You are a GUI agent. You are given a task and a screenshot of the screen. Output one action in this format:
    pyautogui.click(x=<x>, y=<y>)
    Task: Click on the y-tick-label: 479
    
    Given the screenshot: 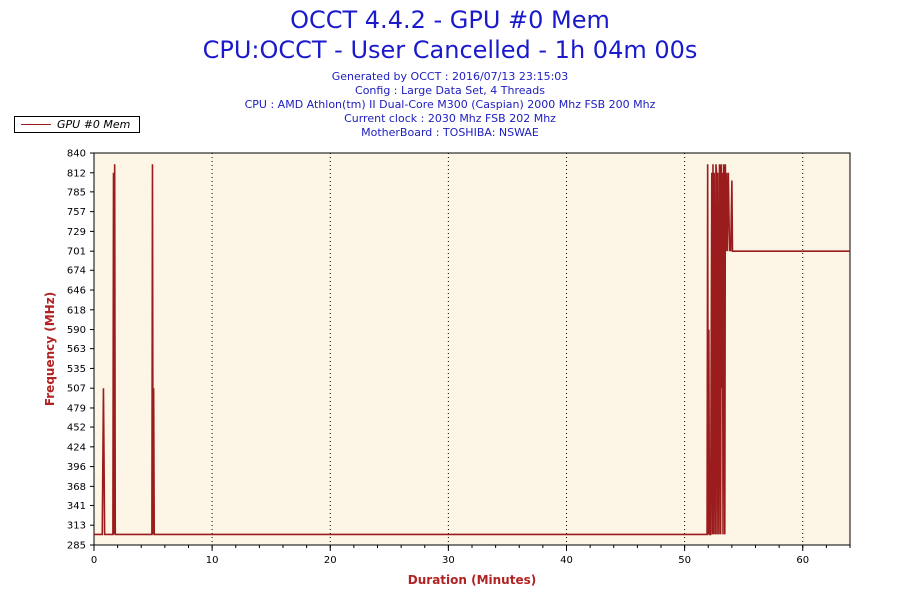 What is the action you would take?
    pyautogui.click(x=76, y=408)
    